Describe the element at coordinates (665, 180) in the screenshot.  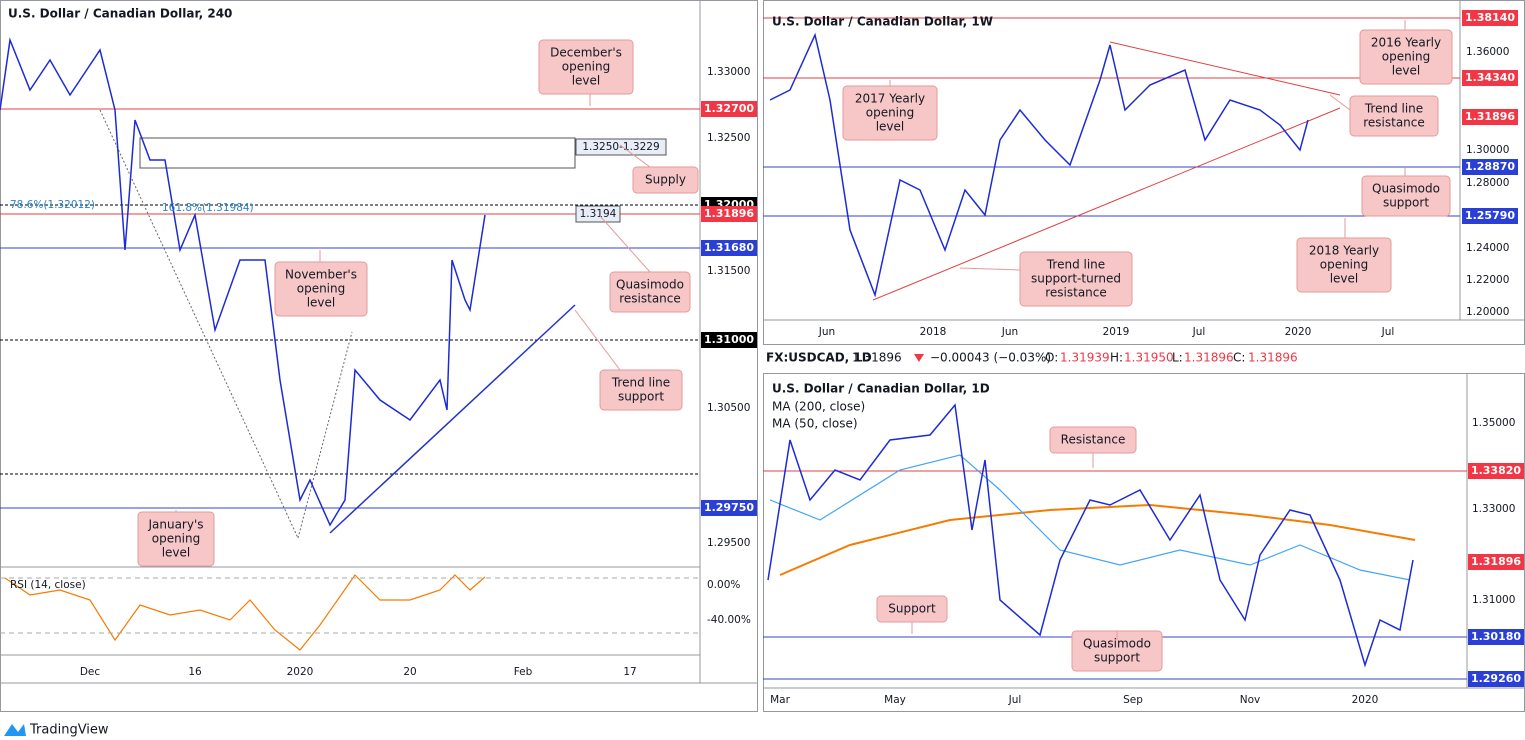
I see `label: Supply` at that location.